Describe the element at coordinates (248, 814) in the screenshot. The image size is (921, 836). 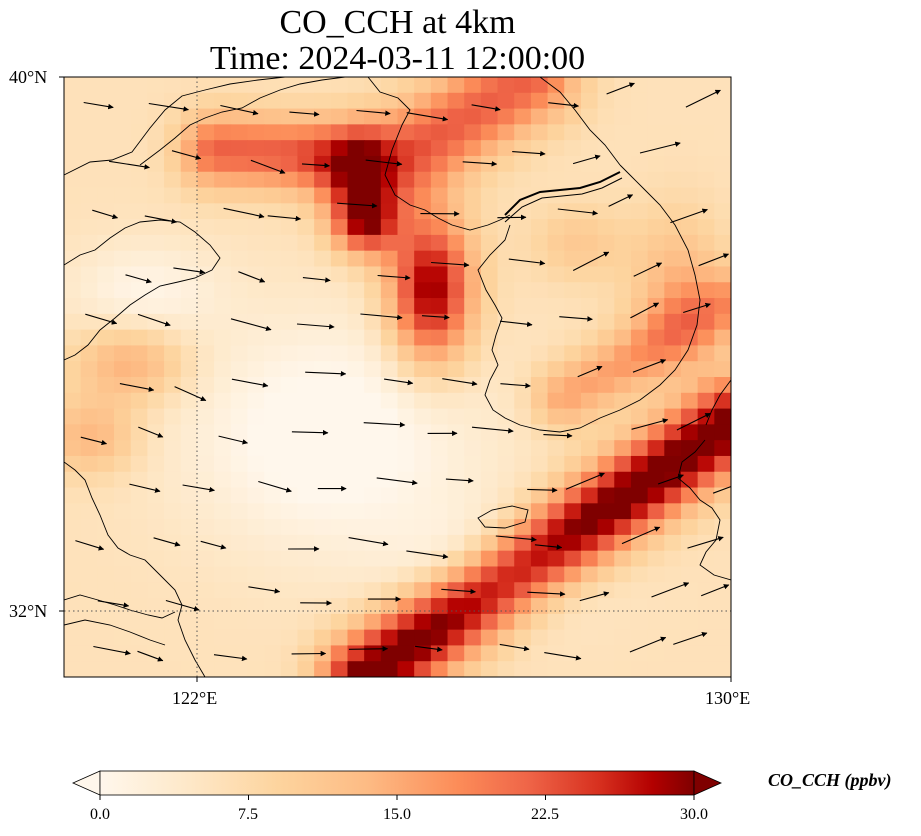
I see `colorbar-tick-1: 7.5` at that location.